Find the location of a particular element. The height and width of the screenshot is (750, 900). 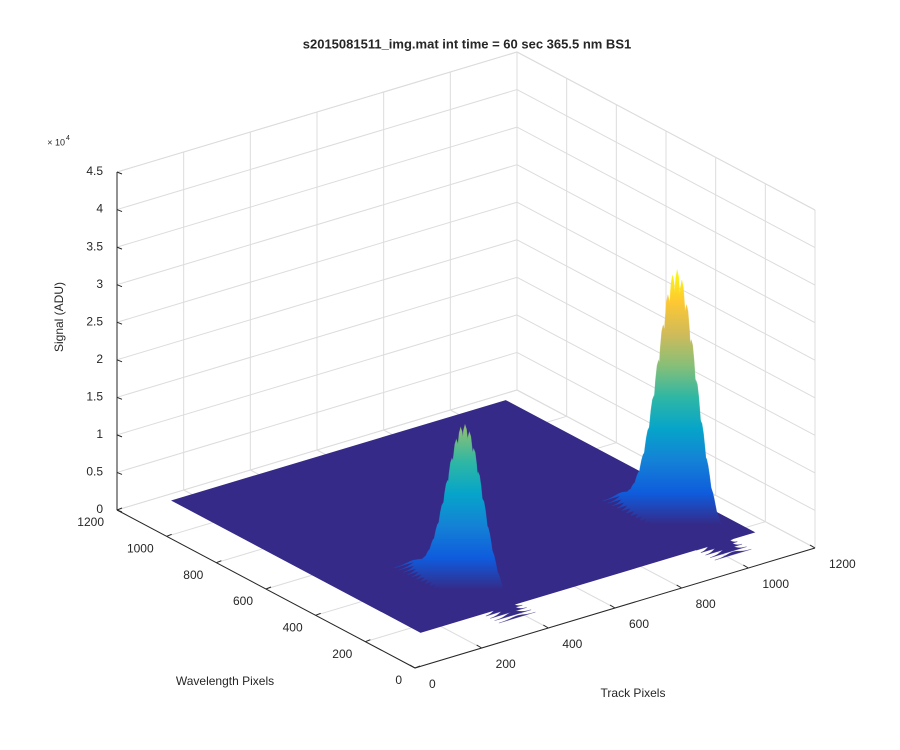

y-tick-label: 400 is located at coordinates (293, 628).